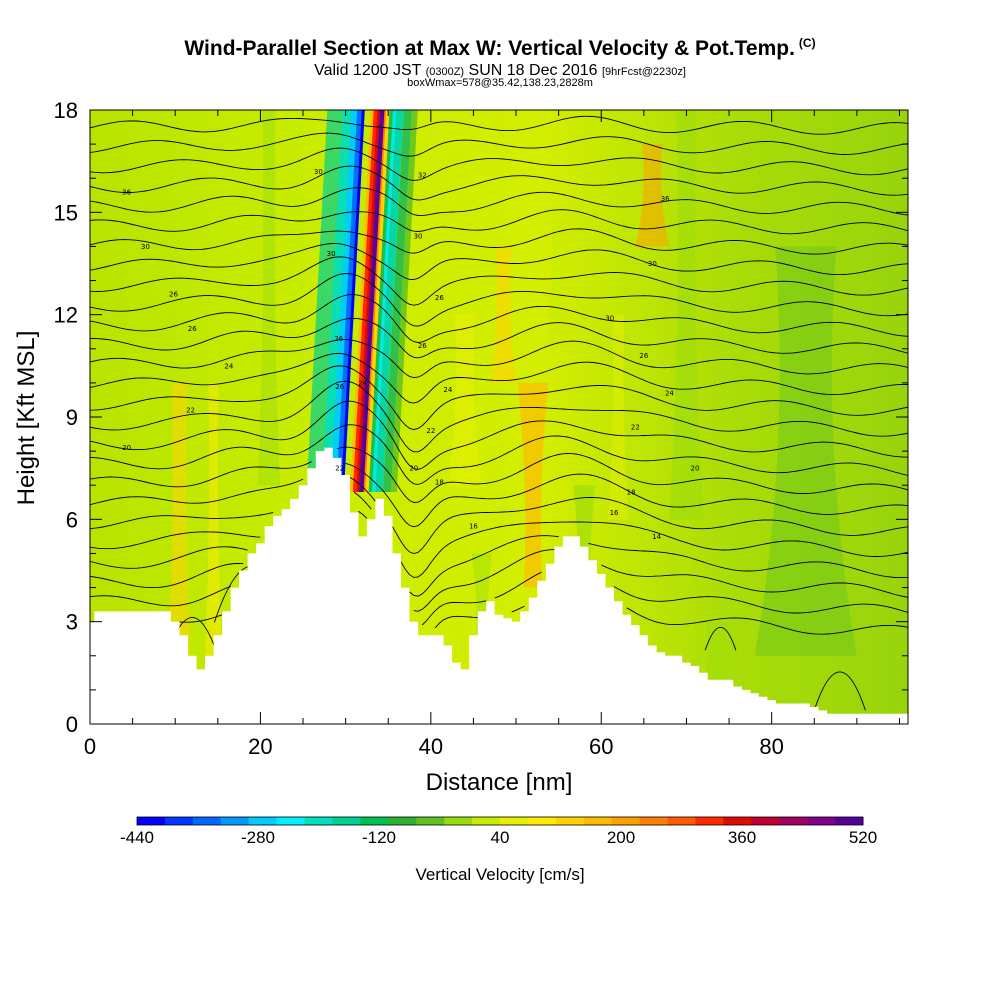  Describe the element at coordinates (499, 874) in the screenshot. I see `colorbar-label: Vertical Velocity [cm/s]` at that location.